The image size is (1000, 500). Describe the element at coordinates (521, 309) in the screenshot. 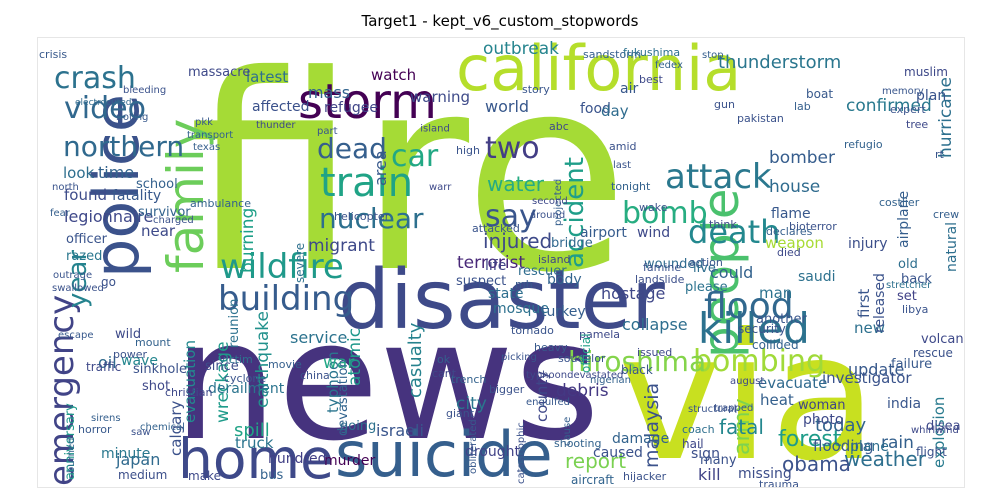

I see `word-mosque: mosque` at that location.